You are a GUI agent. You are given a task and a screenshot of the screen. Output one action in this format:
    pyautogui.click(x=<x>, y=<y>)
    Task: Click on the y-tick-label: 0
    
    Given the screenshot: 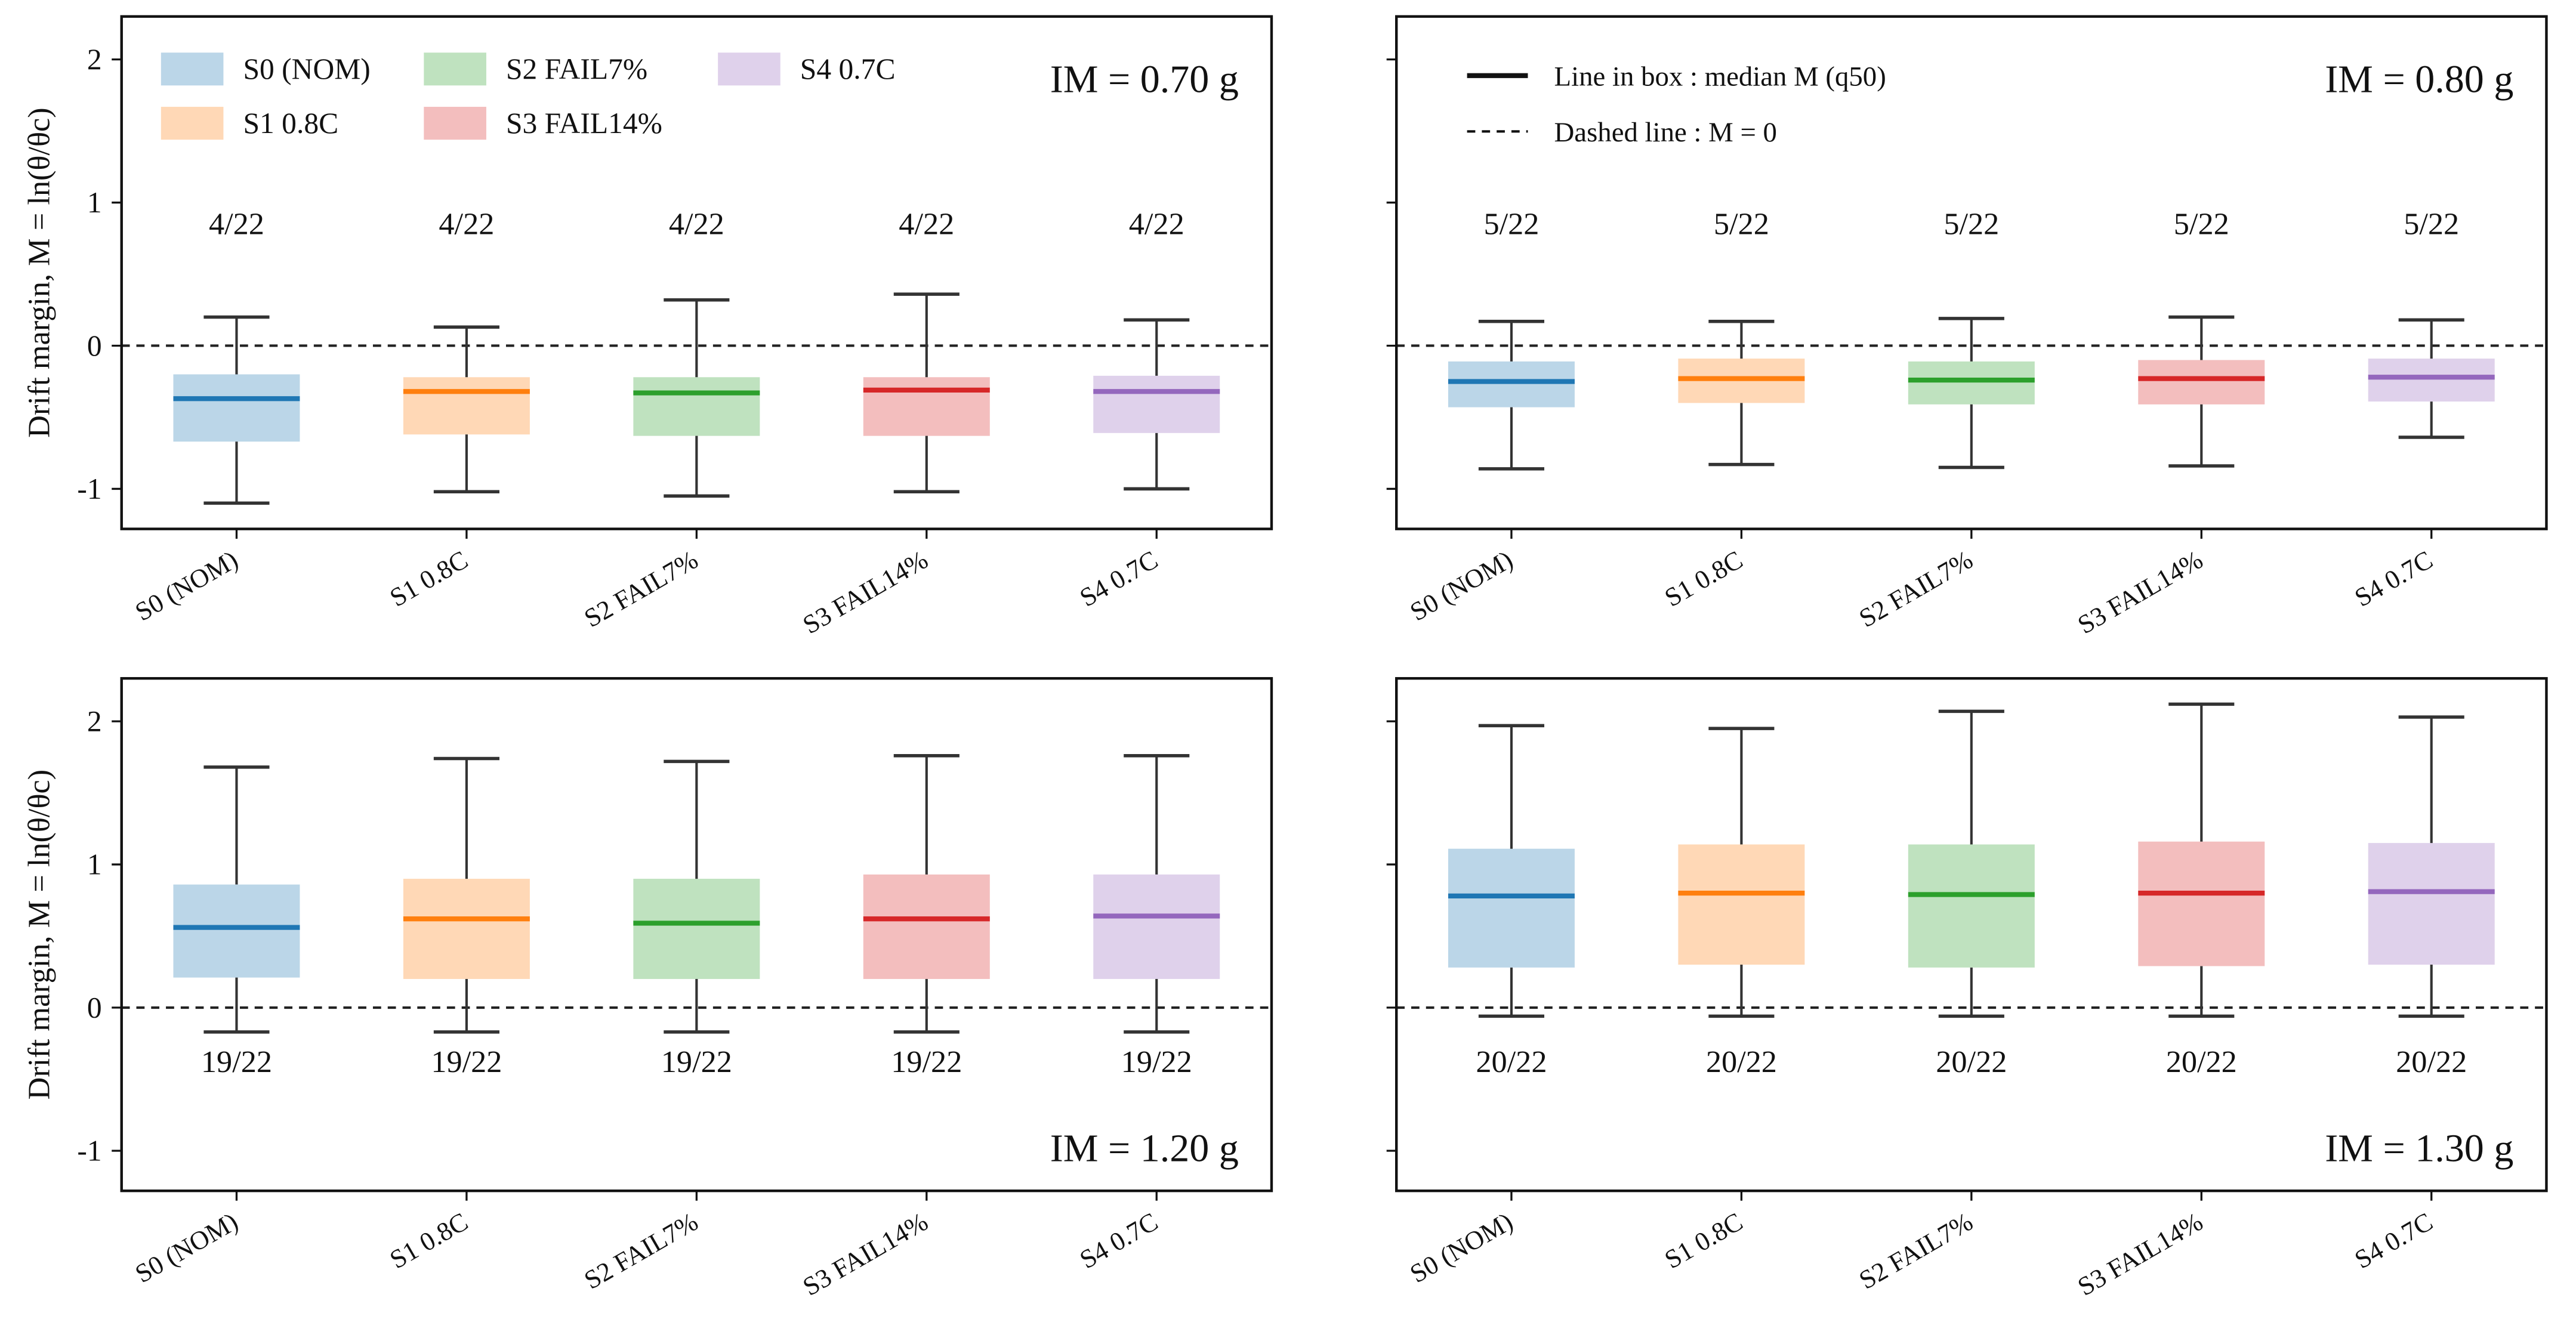 What is the action you would take?
    pyautogui.click(x=94, y=345)
    